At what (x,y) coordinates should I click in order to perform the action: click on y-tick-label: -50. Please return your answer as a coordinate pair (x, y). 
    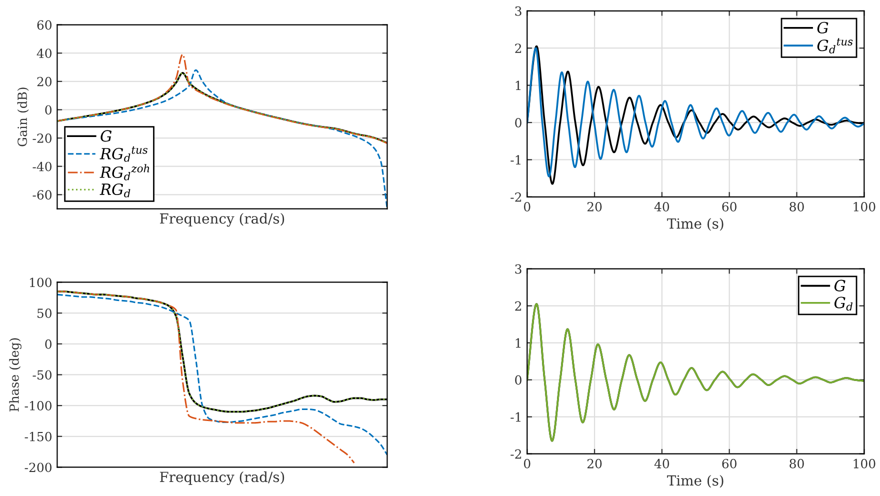
    Looking at the image, I should click on (42, 375).